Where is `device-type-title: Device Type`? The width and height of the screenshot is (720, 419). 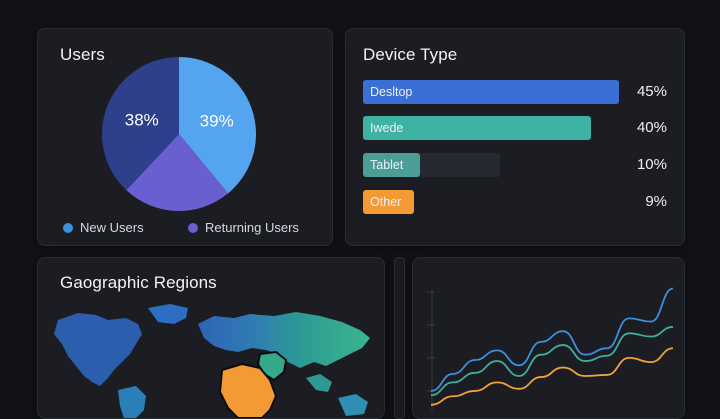
device-type-title: Device Type is located at coordinates (410, 54).